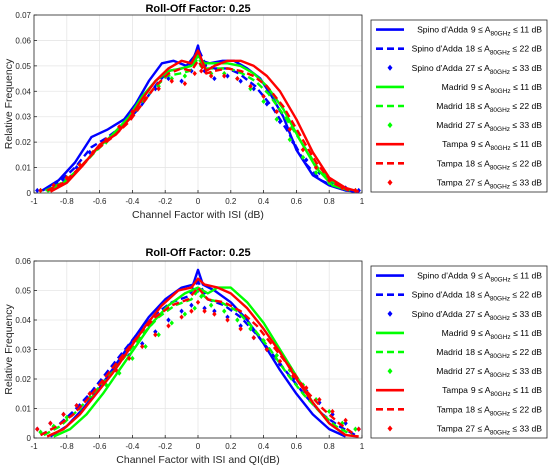  What do you see at coordinates (489, 353) in the screenshot?
I see `legend-entry-text: Madrid 18 ≤ A80GHz ≤ 22 dB` at bounding box center [489, 353].